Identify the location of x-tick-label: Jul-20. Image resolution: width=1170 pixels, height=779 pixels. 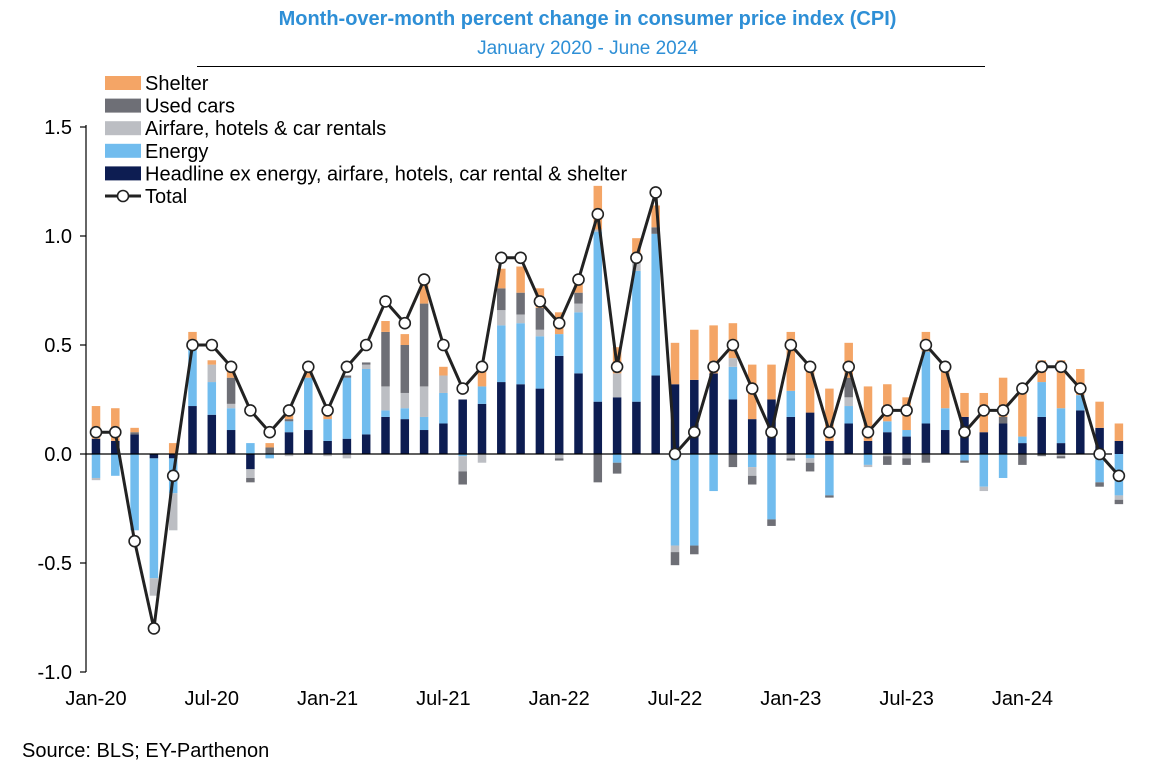
(212, 699).